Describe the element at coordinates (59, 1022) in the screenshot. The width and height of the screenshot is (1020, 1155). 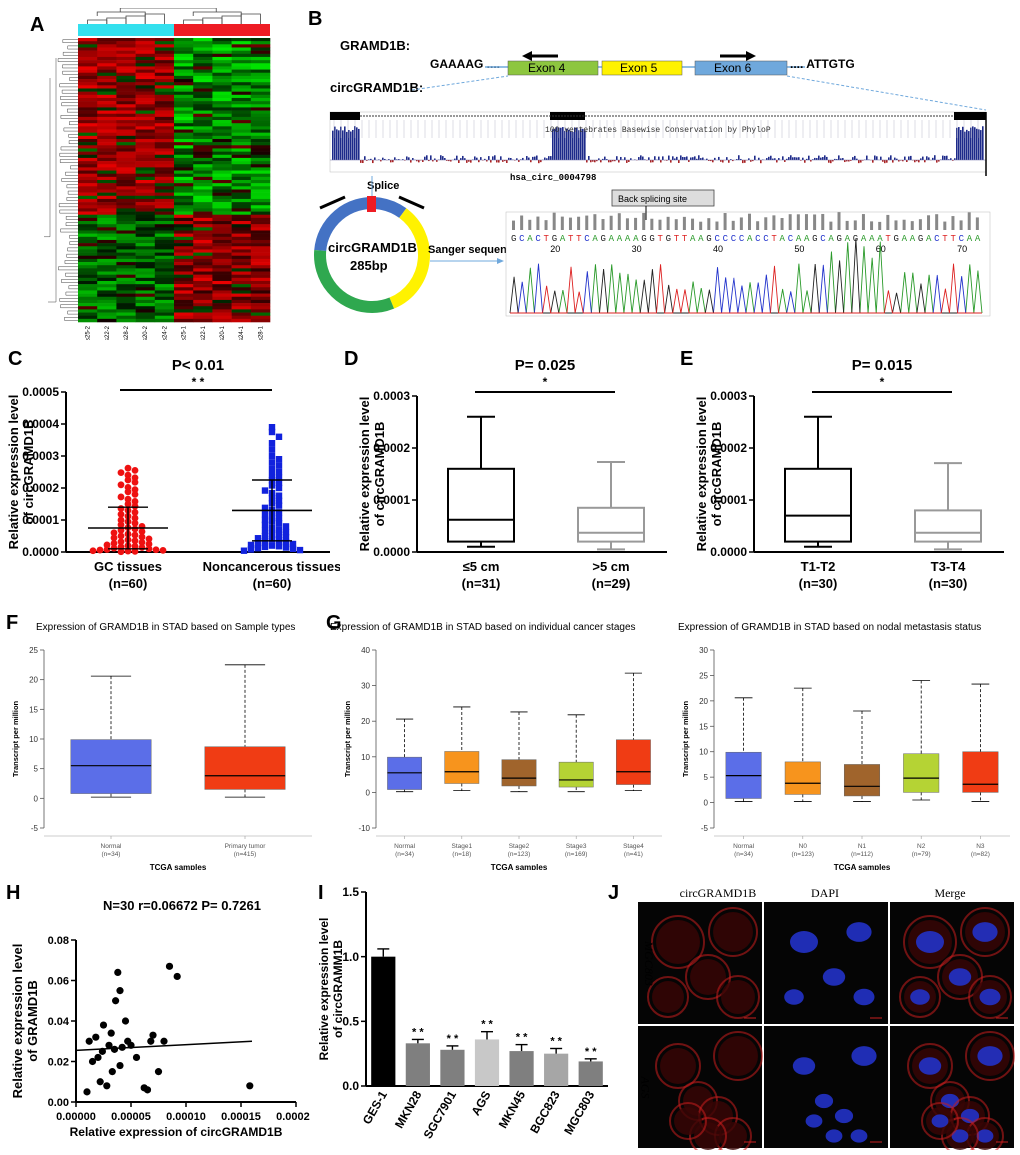
I see `y-tick-label: 0.04` at that location.